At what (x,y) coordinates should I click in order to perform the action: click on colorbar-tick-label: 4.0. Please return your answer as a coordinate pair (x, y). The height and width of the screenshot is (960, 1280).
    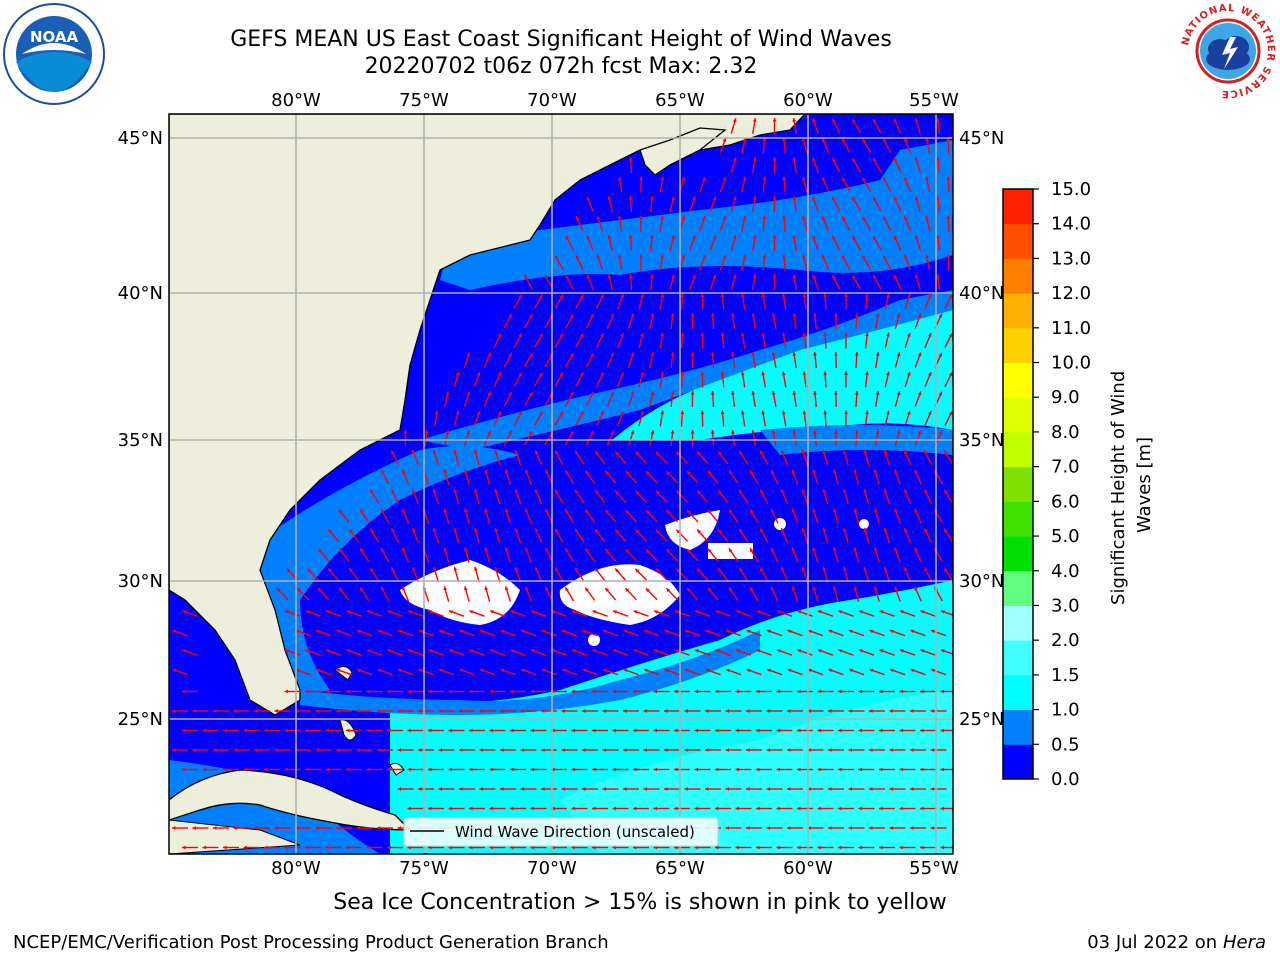
    Looking at the image, I should click on (1065, 571).